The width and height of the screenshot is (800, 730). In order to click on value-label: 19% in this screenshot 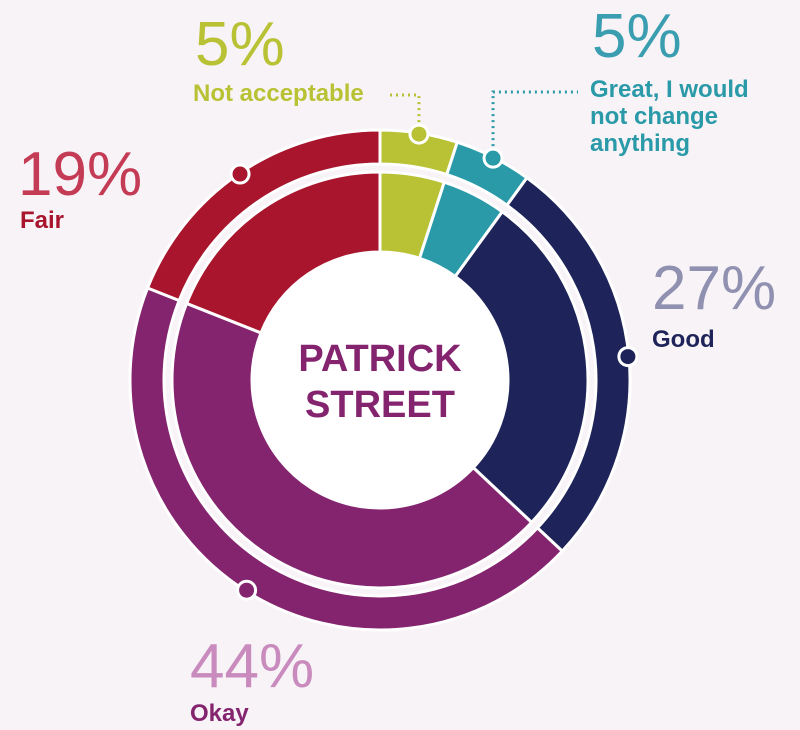, I will do `click(80, 174)`.